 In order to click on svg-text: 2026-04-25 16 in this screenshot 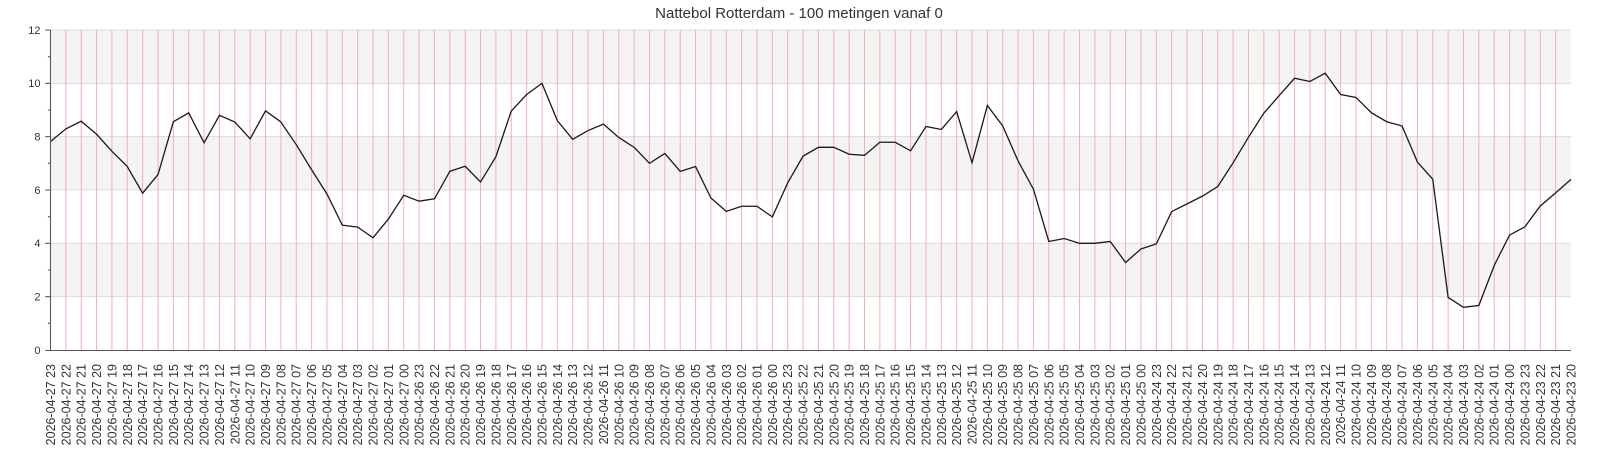, I will do `click(896, 404)`.